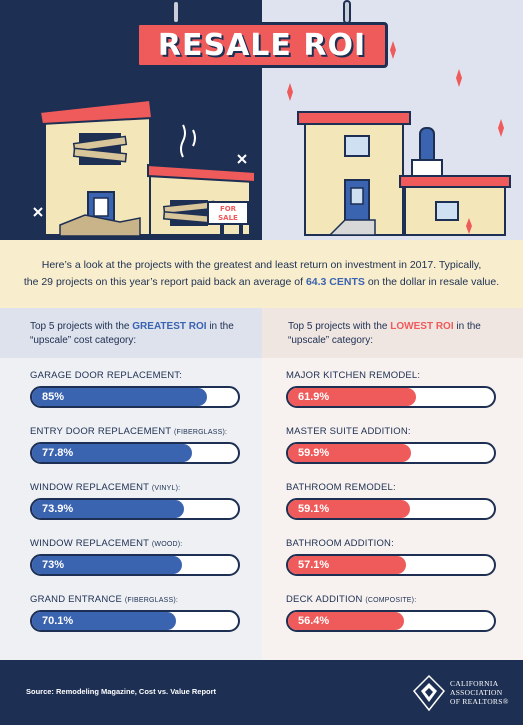 This screenshot has height=725, width=523. I want to click on bar-category-name: MAJOR KITCHEN REMODEL:, so click(353, 375).